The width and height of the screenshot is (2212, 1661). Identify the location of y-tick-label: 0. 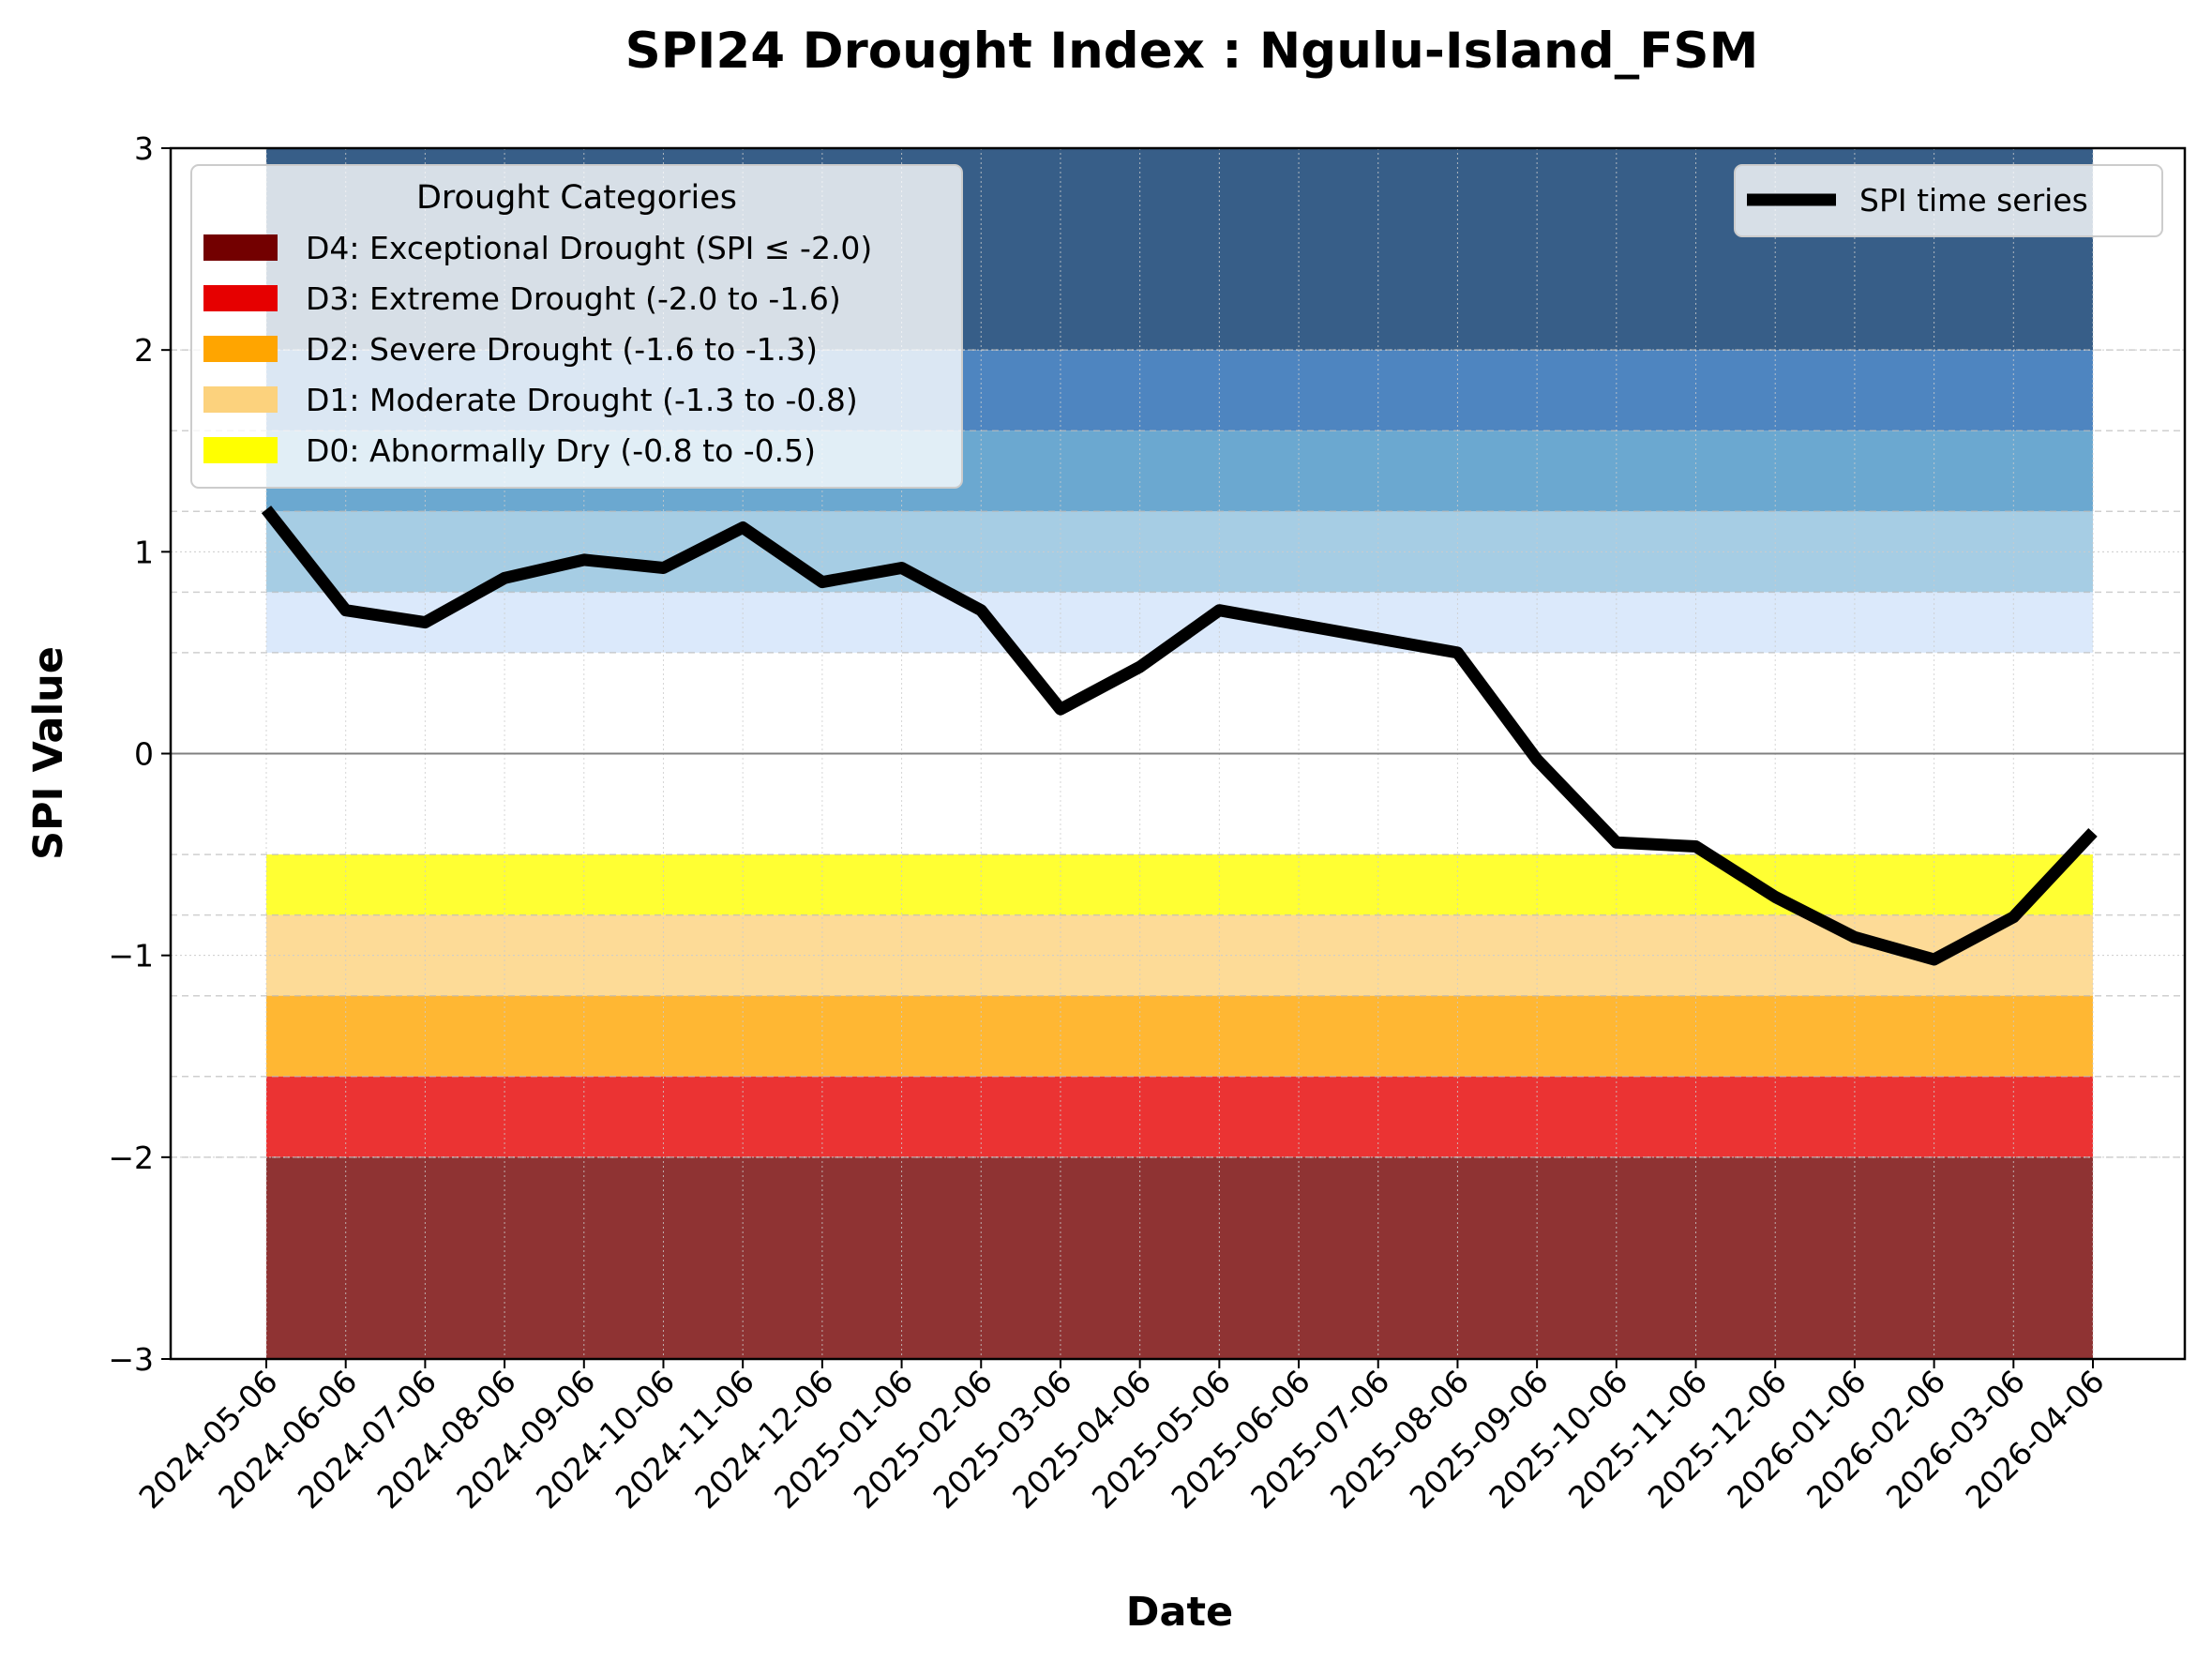
(144, 754).